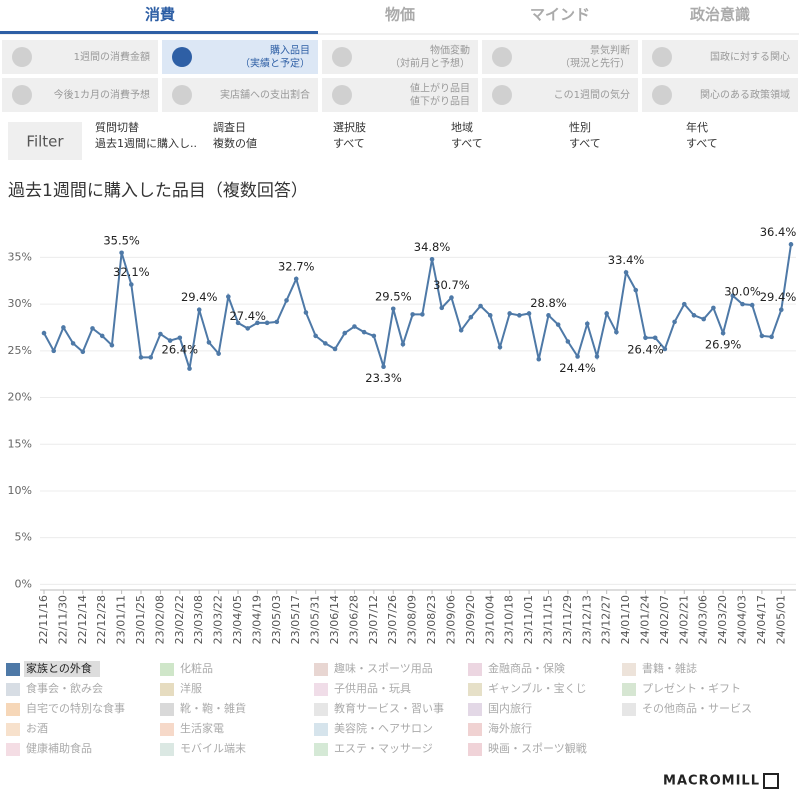  What do you see at coordinates (383, 748) in the screenshot?
I see `legend-label: エステ・マッサージ` at bounding box center [383, 748].